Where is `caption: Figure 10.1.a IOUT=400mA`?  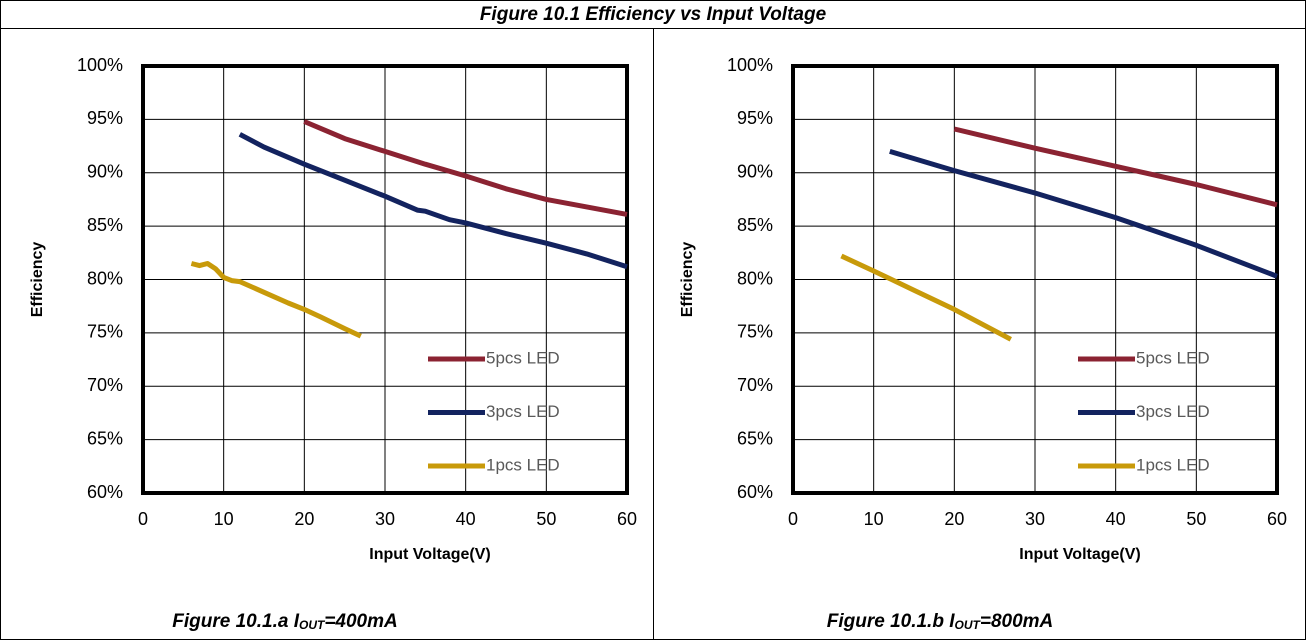 caption: Figure 10.1.a IOUT=400mA is located at coordinates (285, 621).